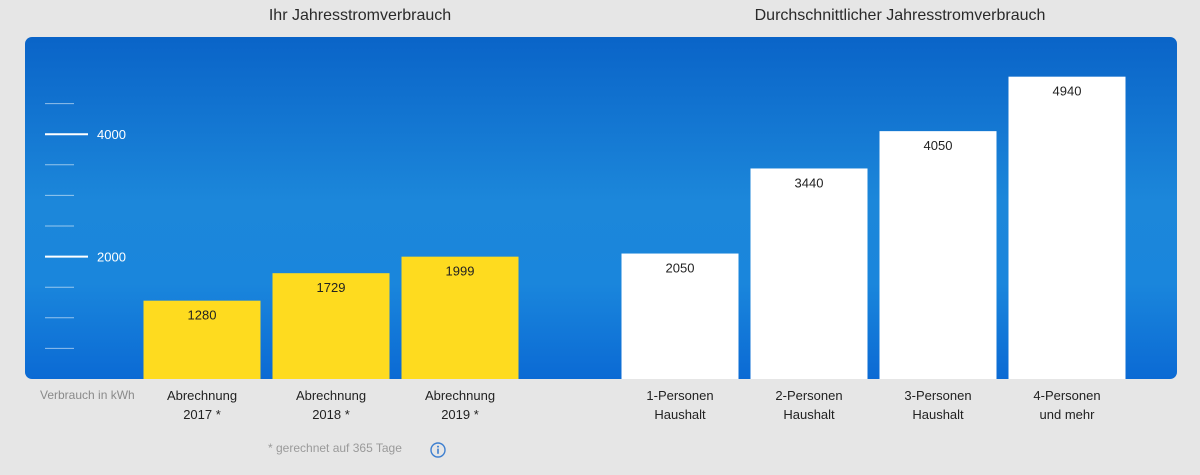 The width and height of the screenshot is (1200, 475). What do you see at coordinates (460, 405) in the screenshot?
I see `category-label: Abrechnung 2019 *` at bounding box center [460, 405].